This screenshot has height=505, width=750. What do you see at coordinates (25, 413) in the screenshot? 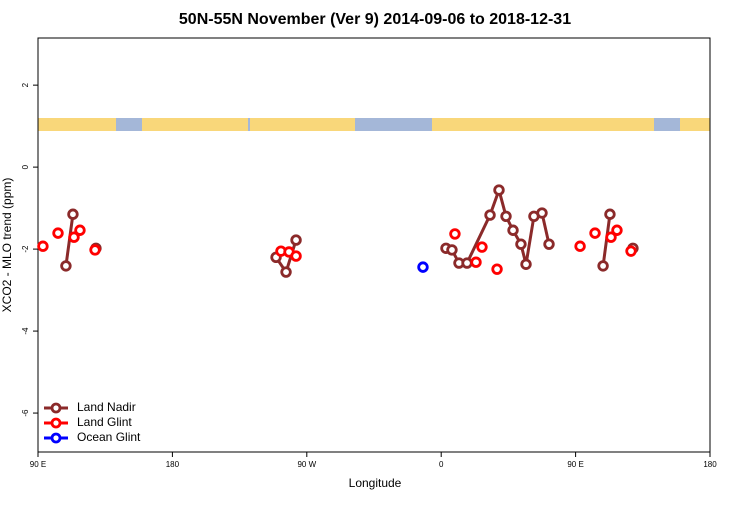
I see `y-tick-label: -6` at bounding box center [25, 413].